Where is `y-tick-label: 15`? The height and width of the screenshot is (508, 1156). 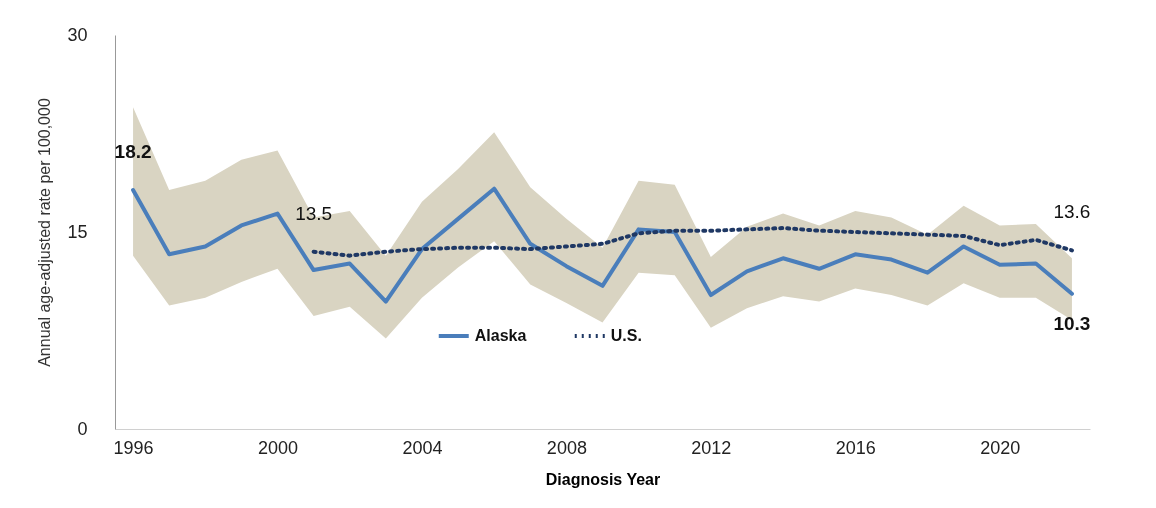
y-tick-label: 15 is located at coordinates (77, 231).